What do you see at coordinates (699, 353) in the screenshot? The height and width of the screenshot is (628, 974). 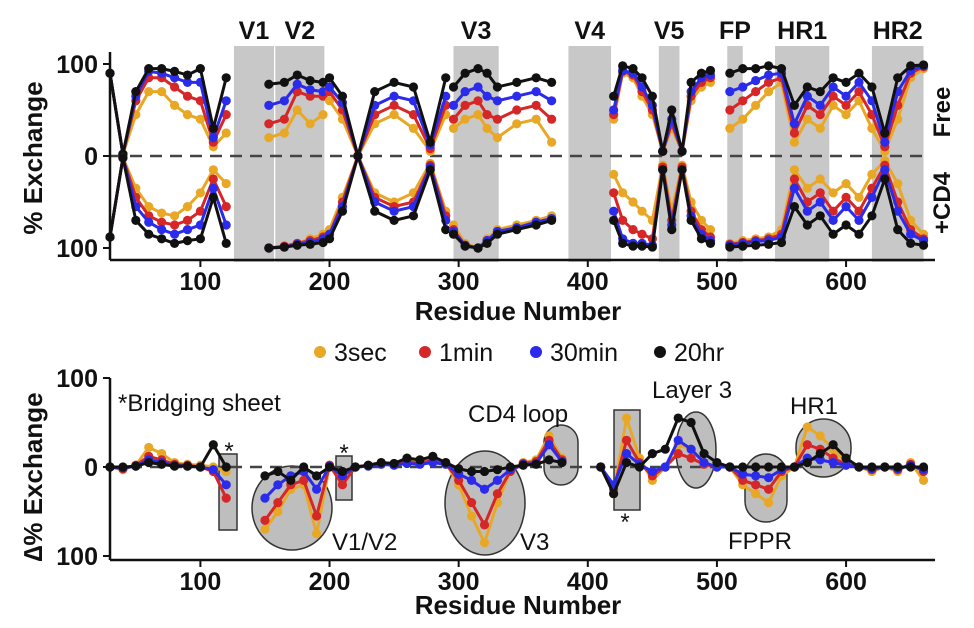 I see `legend-label-20hr: 20hr` at bounding box center [699, 353].